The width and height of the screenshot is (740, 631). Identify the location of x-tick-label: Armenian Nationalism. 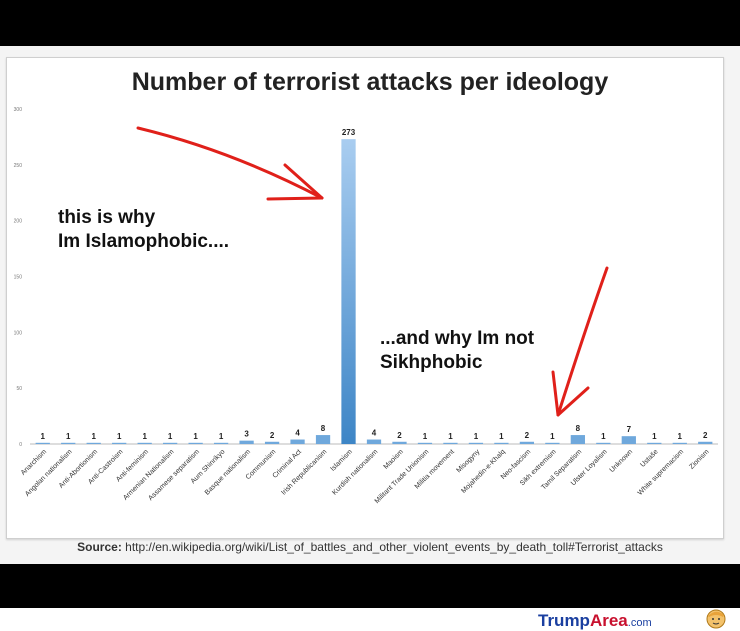
(148, 474).